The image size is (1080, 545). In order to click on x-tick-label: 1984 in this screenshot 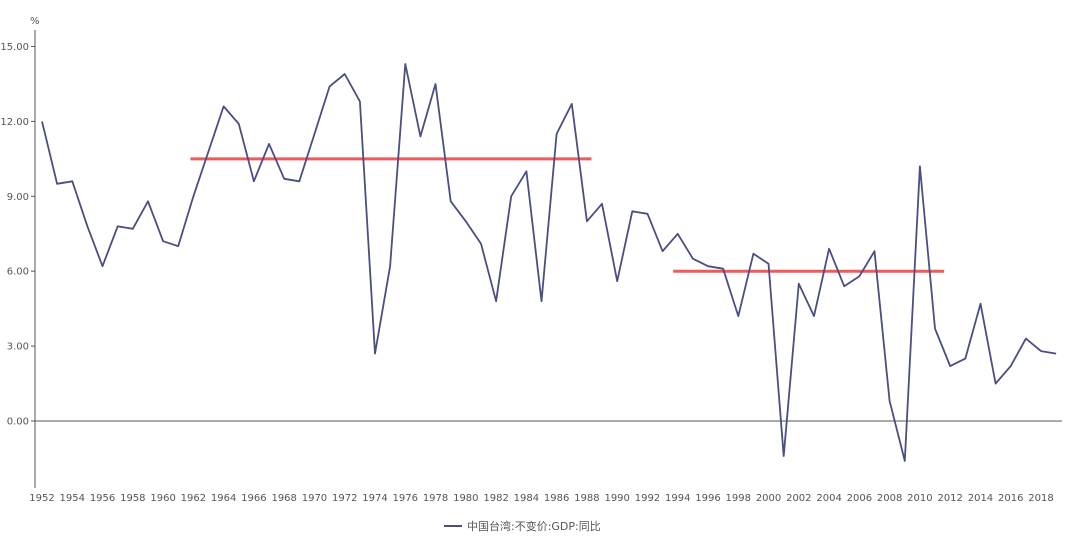, I will do `click(526, 498)`.